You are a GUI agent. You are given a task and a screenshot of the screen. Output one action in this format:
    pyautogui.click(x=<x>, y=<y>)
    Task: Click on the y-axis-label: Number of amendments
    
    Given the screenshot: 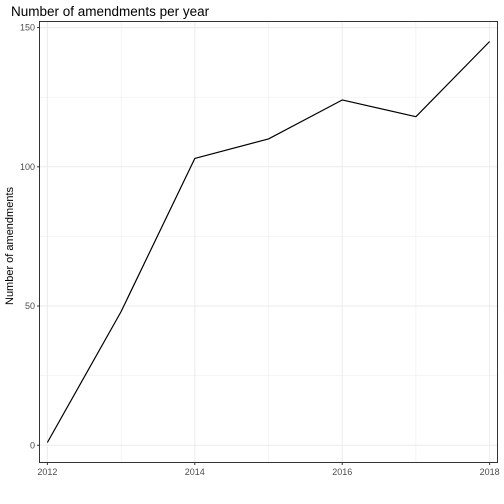 What is the action you would take?
    pyautogui.click(x=10, y=246)
    